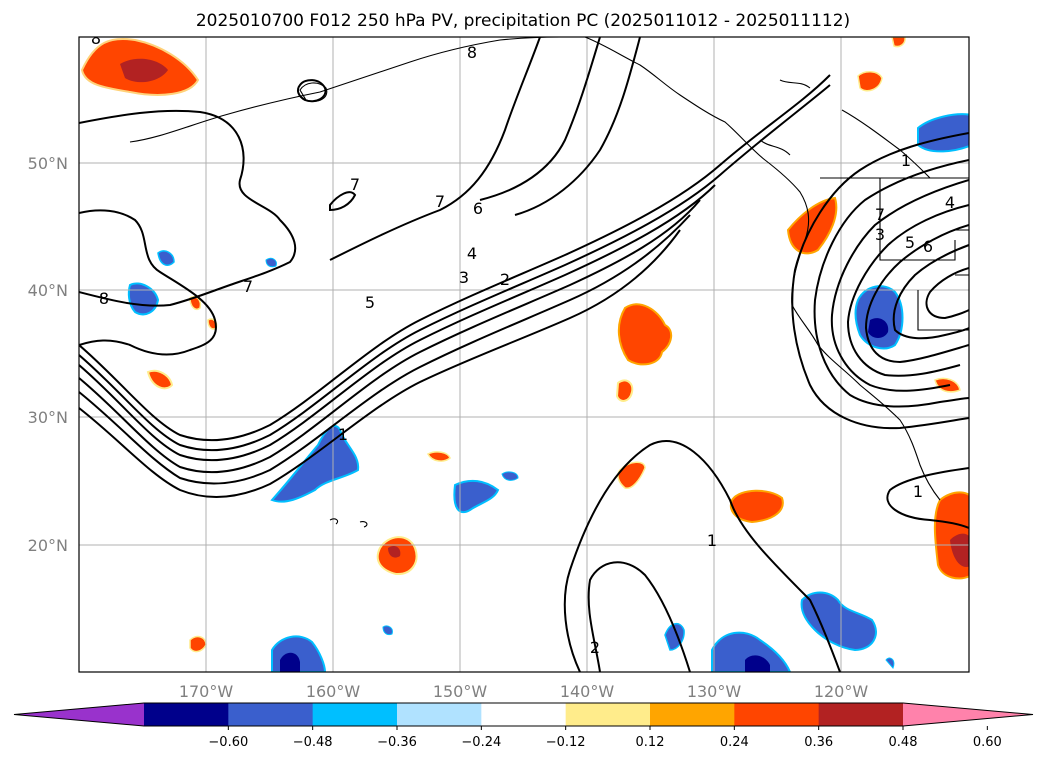 This screenshot has height=765, width=1047. Describe the element at coordinates (48, 290) in the screenshot. I see `lat-tick-label: 40°N` at that location.